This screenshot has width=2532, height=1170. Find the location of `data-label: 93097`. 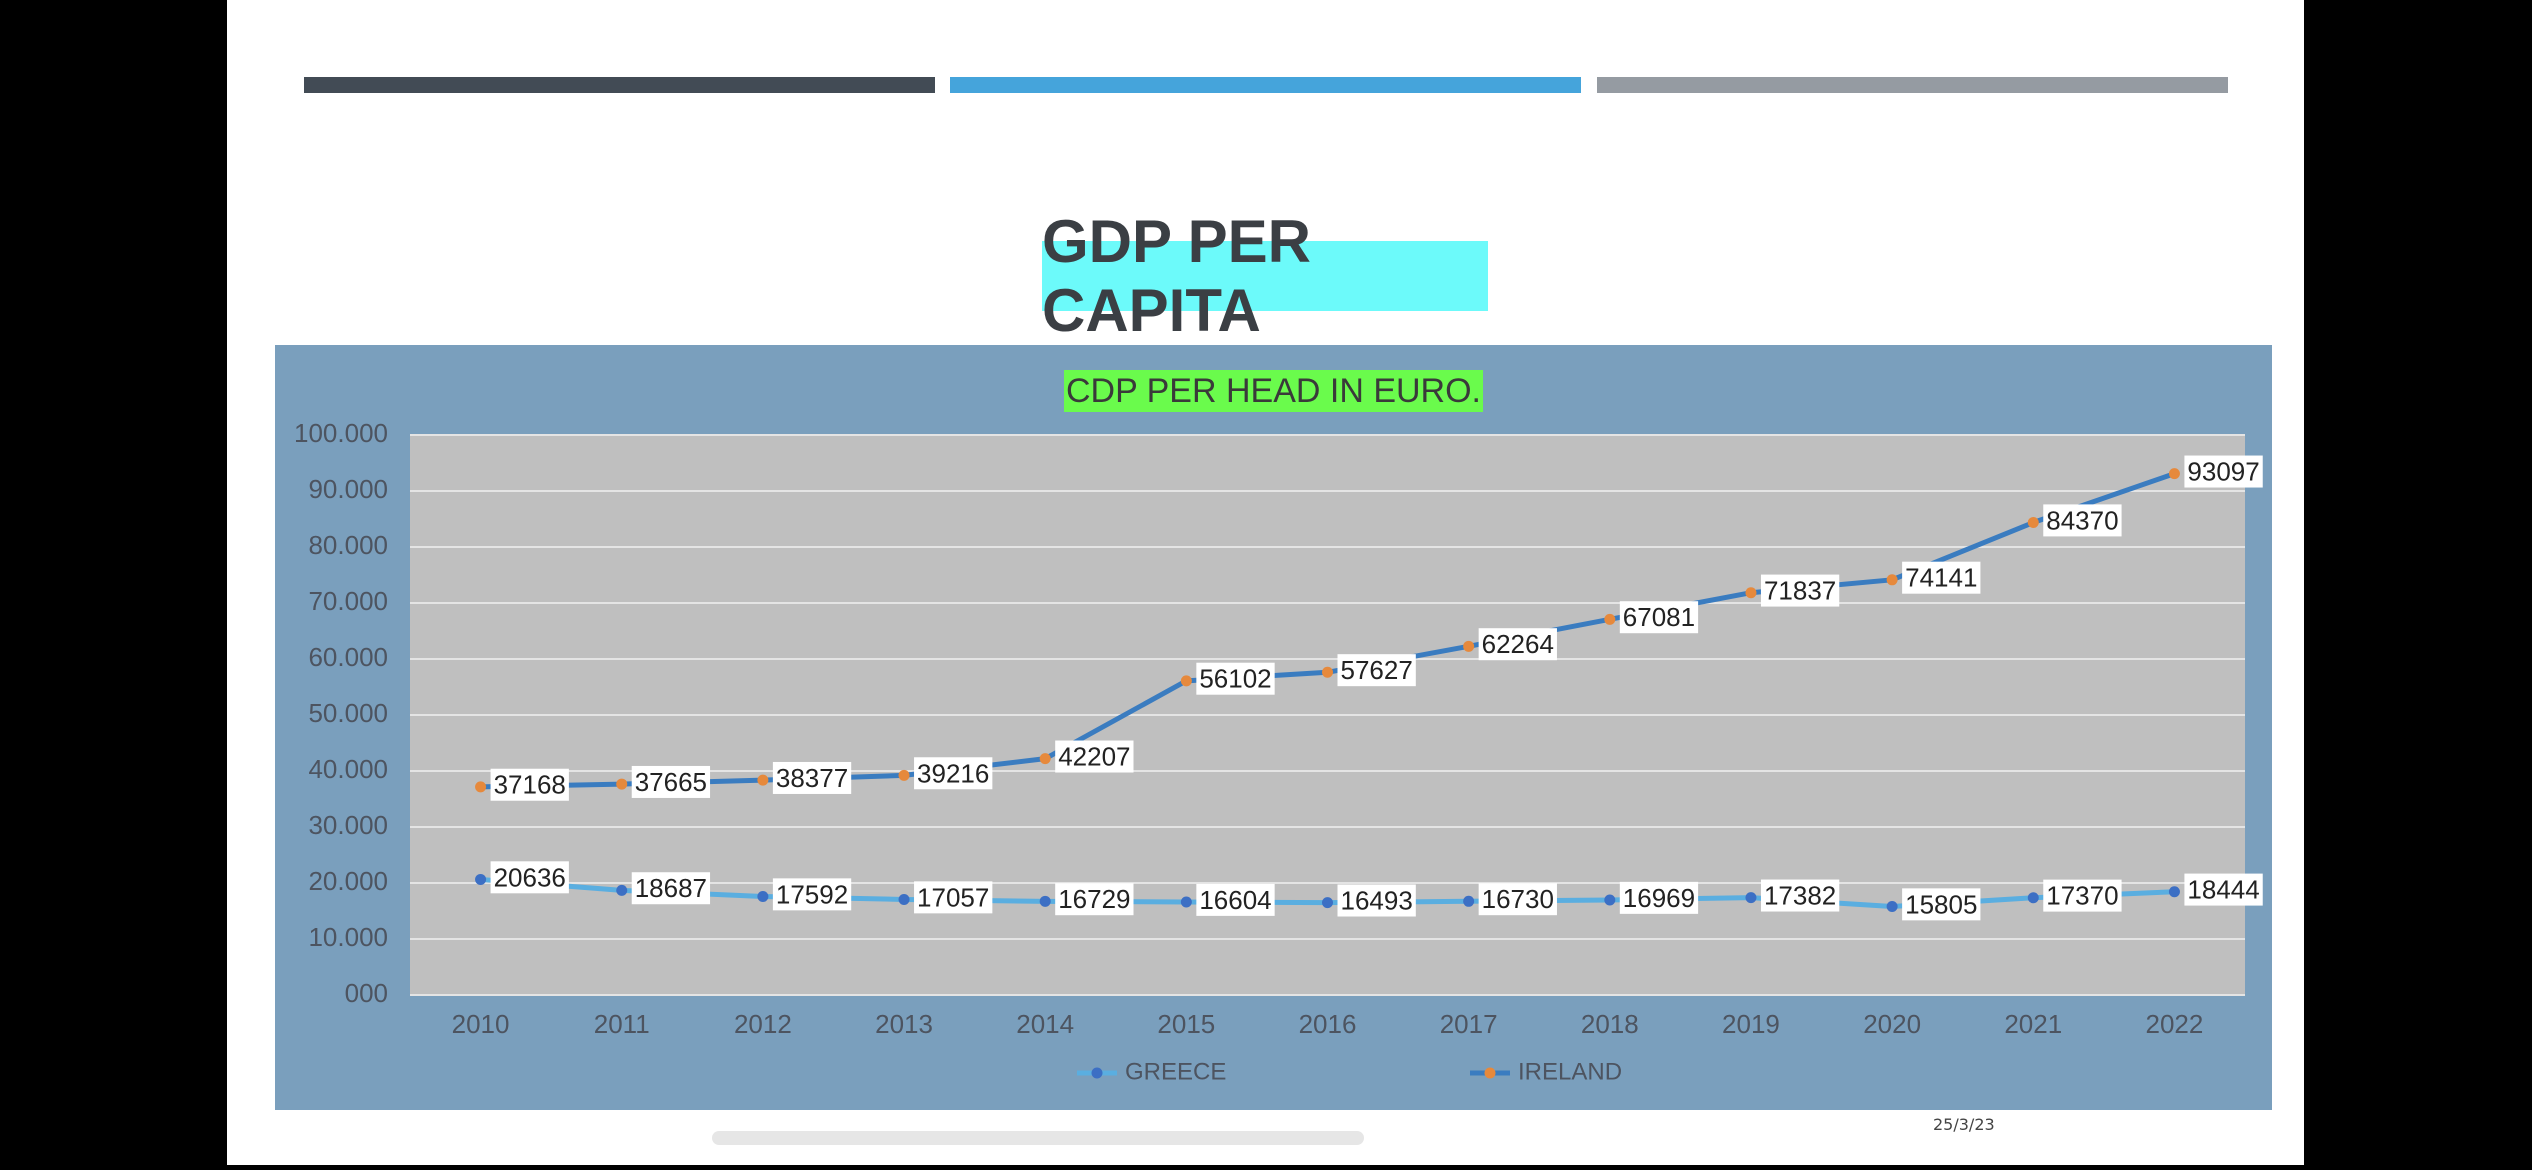

data-label: 93097 is located at coordinates (2223, 472).